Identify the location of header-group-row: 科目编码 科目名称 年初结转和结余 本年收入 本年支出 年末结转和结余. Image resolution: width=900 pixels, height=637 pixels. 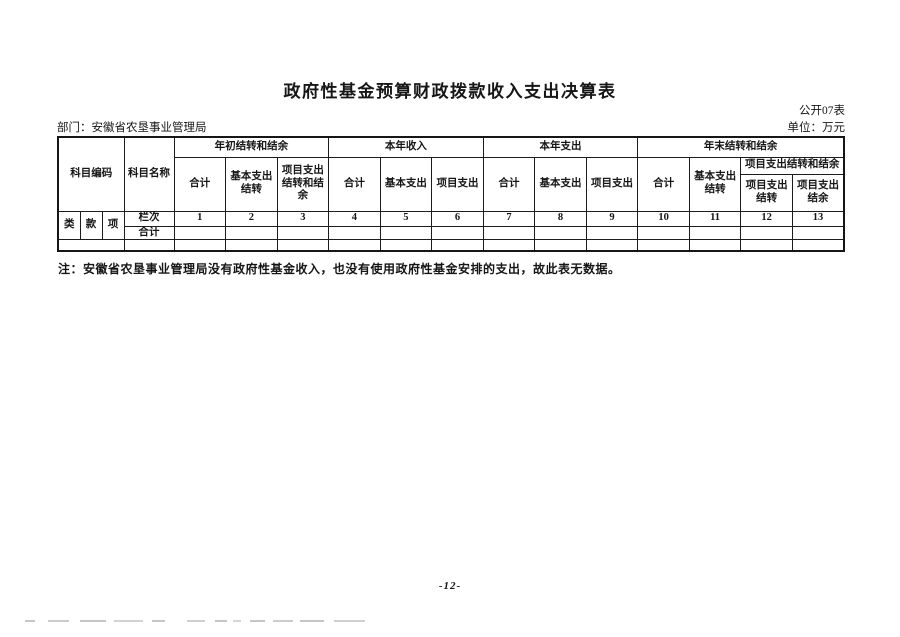
(451, 174).